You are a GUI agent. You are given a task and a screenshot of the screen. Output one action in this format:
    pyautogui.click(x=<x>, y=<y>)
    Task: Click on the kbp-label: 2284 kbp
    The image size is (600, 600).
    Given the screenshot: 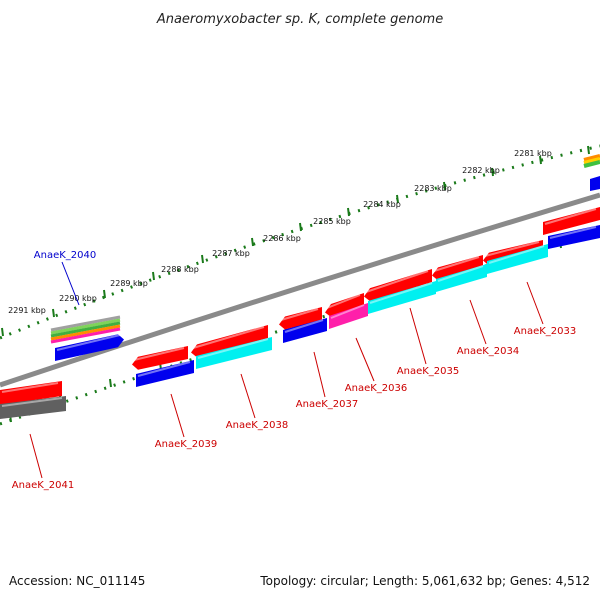 What is the action you would take?
    pyautogui.click(x=382, y=204)
    